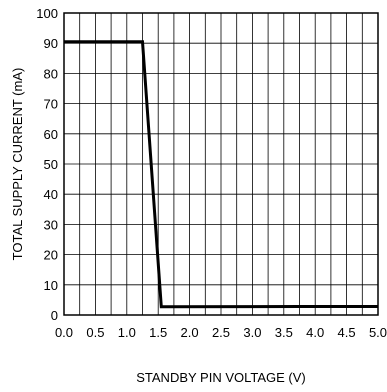 The image size is (387, 392). Describe the element at coordinates (51, 134) in the screenshot. I see `y-tick-label: 60` at that location.